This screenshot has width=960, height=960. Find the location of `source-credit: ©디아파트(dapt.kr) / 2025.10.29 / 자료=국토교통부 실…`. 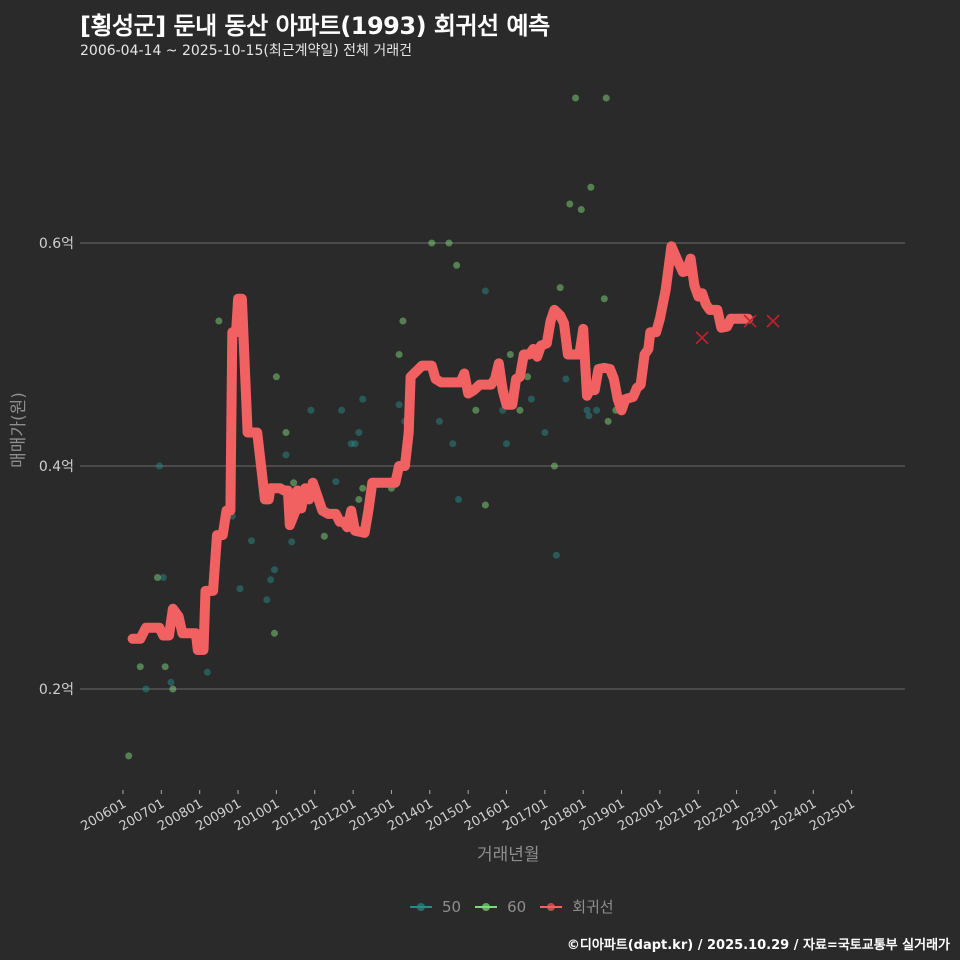

source-credit: ©디아파트(dapt.kr) / 2025.10.29 / 자료=국토교통부 실… is located at coordinates (758, 945).